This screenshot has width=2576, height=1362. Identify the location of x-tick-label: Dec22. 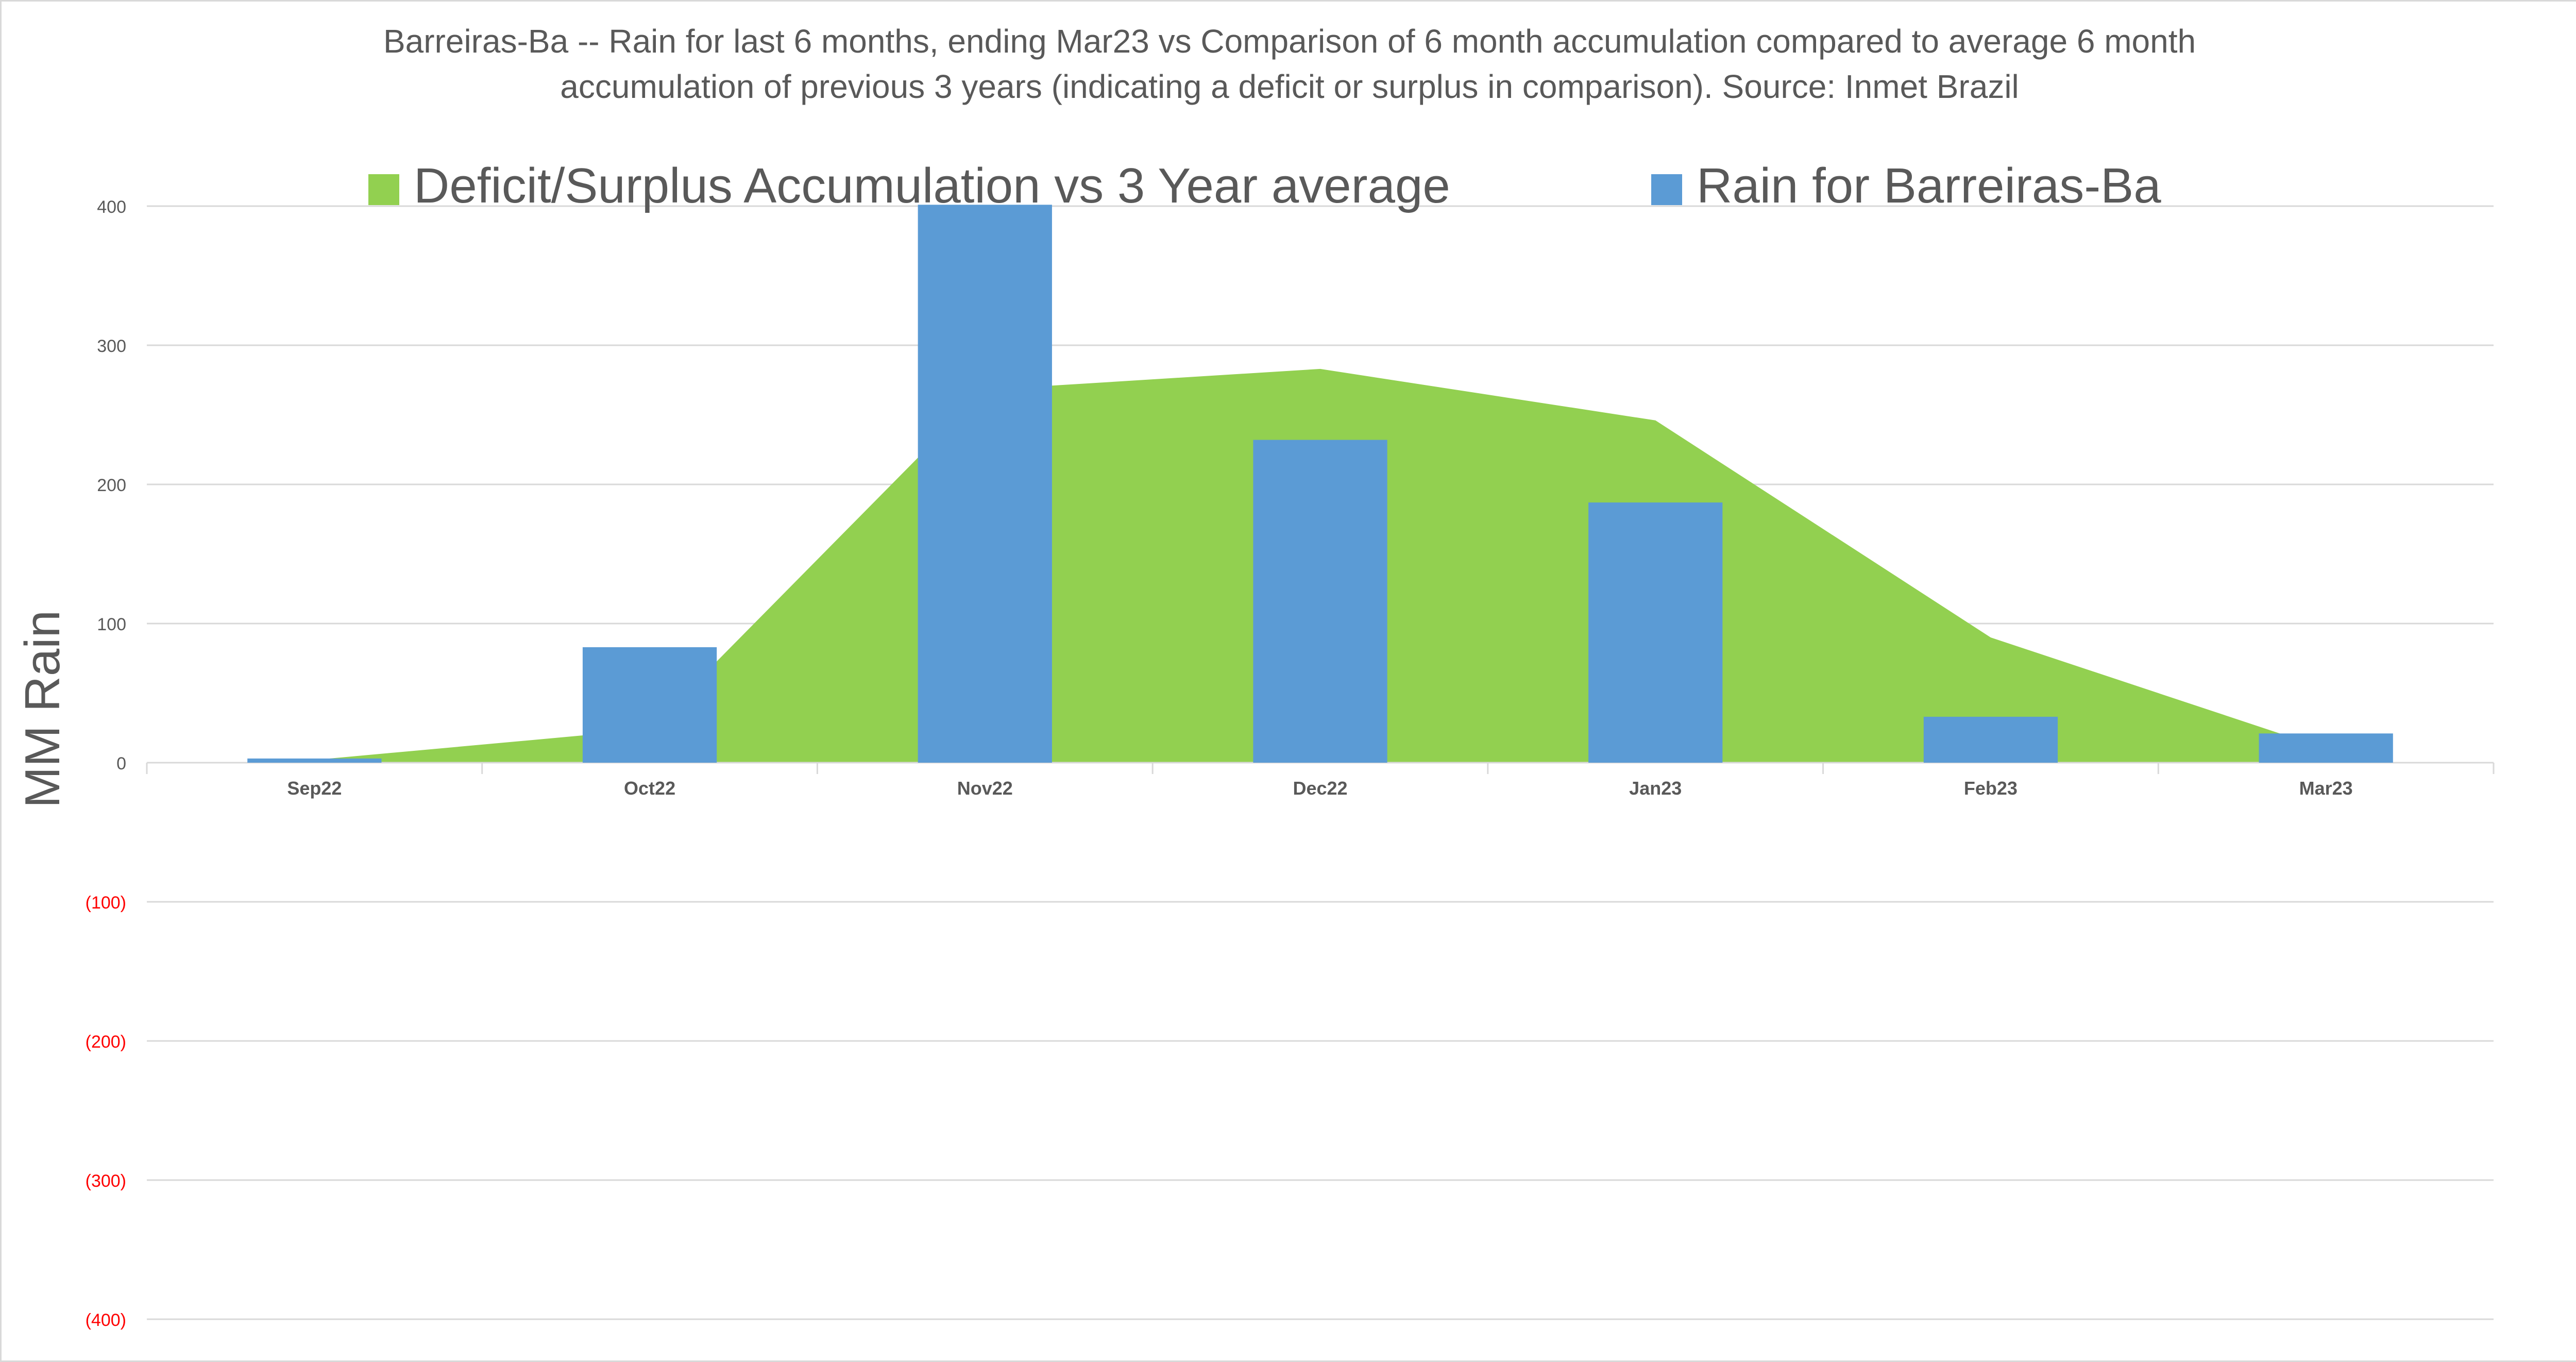
(1320, 789).